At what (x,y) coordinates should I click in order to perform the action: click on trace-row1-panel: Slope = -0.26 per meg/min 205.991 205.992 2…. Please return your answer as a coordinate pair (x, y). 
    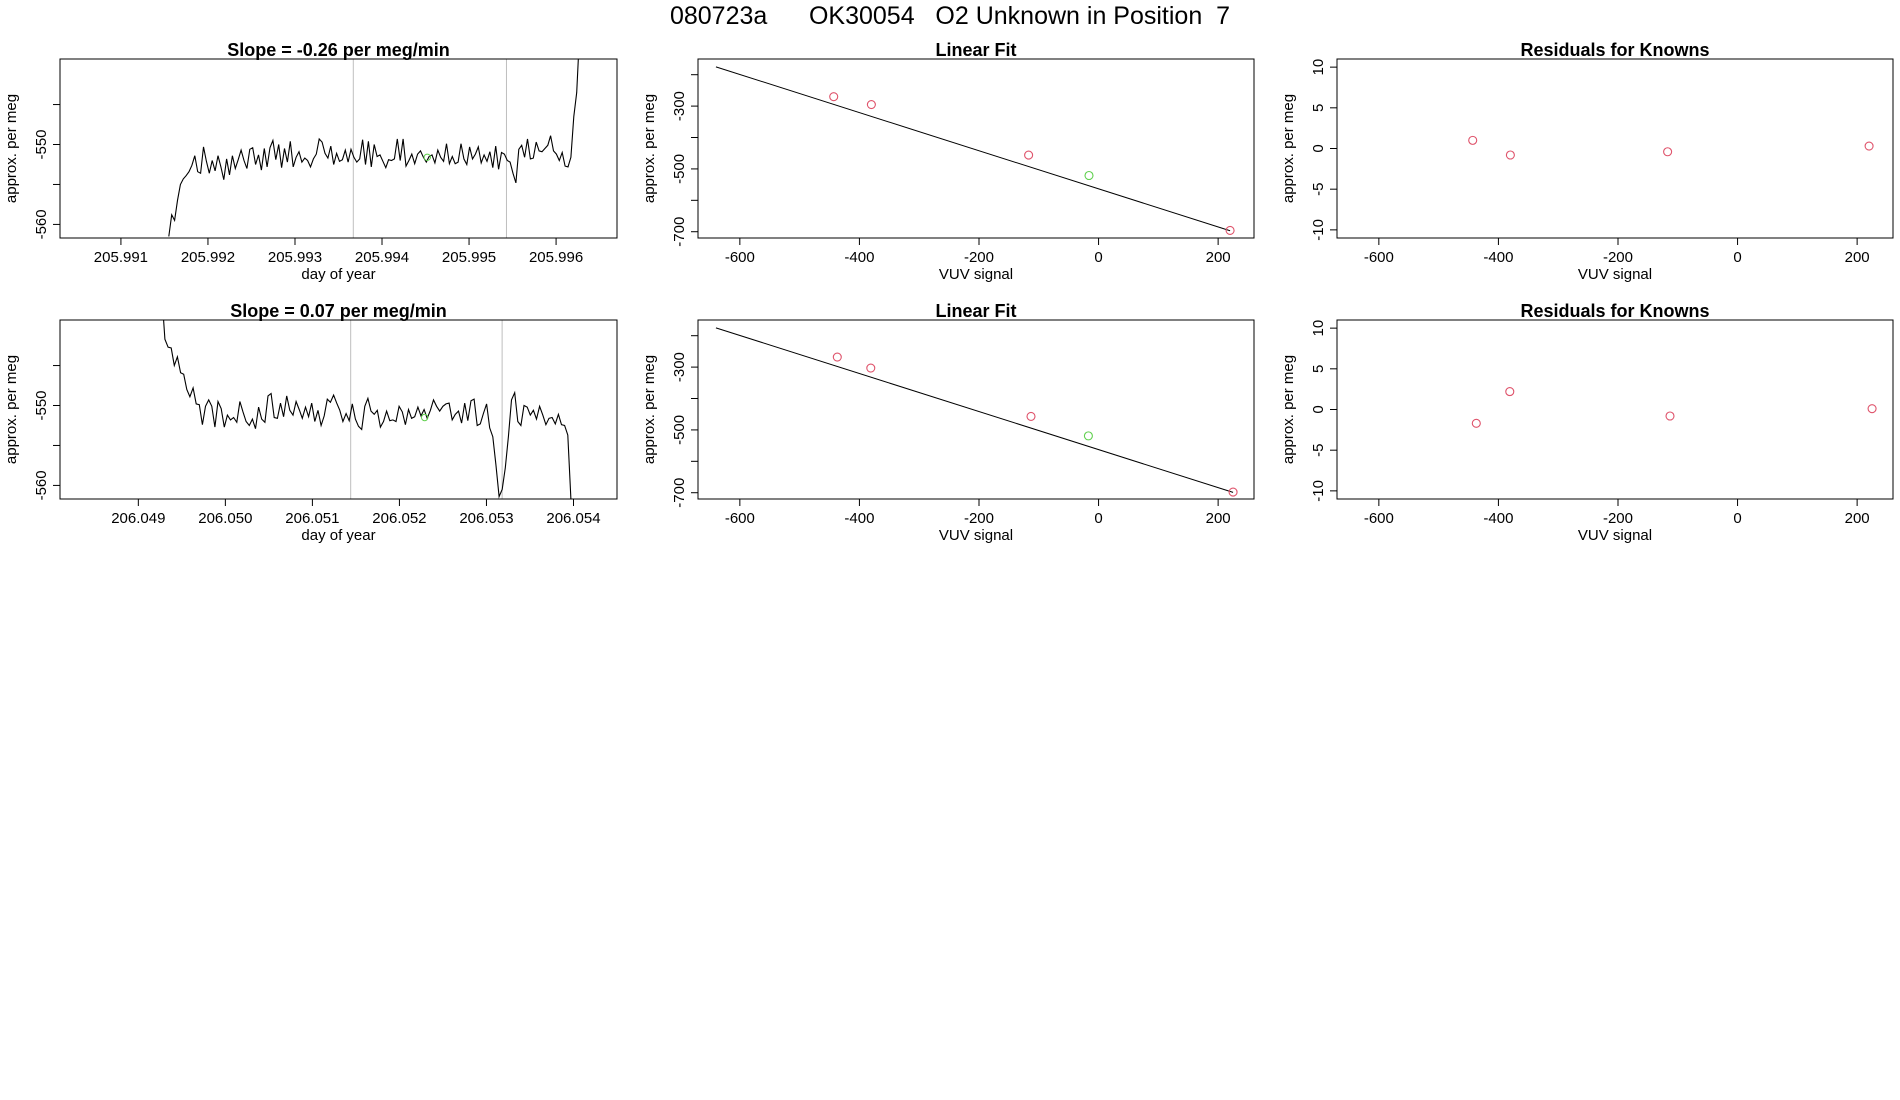
    Looking at the image, I should click on (310, 161).